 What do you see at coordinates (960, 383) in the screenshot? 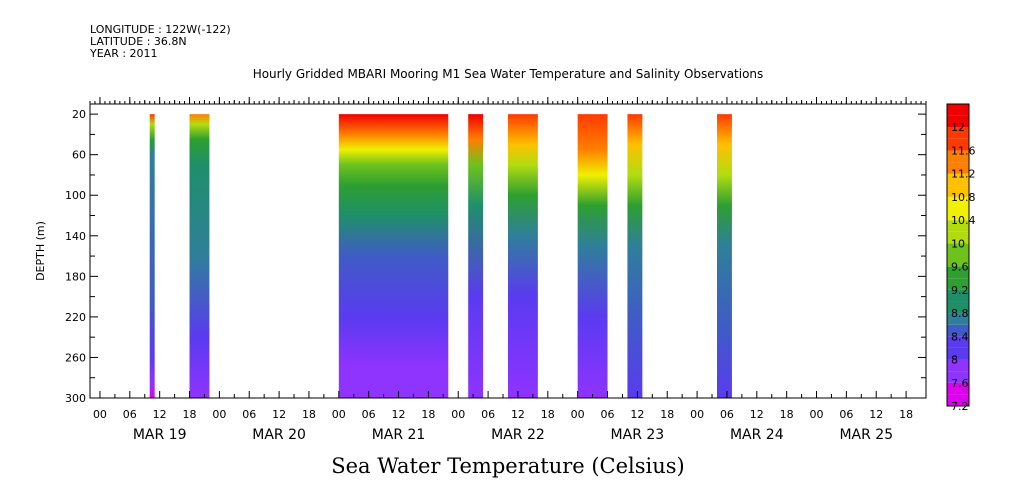
I see `colorbar-label: 7.6` at bounding box center [960, 383].